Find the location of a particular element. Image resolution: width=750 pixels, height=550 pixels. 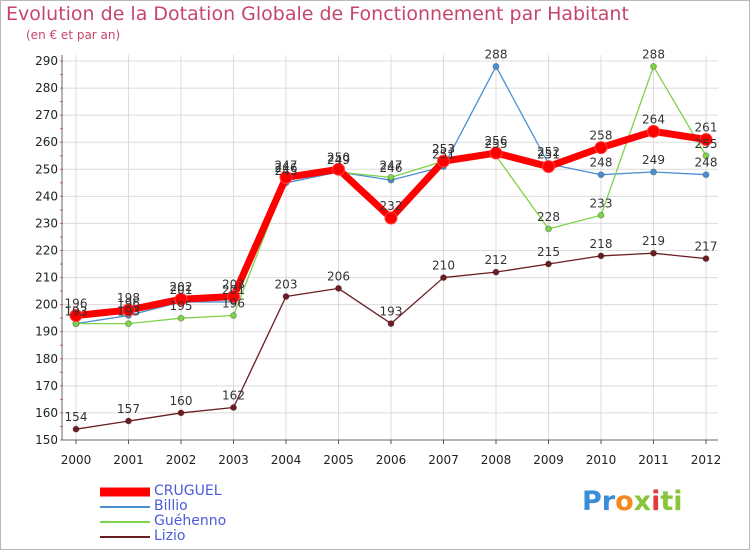

y-tick-label-170: 170 is located at coordinates (46, 386).